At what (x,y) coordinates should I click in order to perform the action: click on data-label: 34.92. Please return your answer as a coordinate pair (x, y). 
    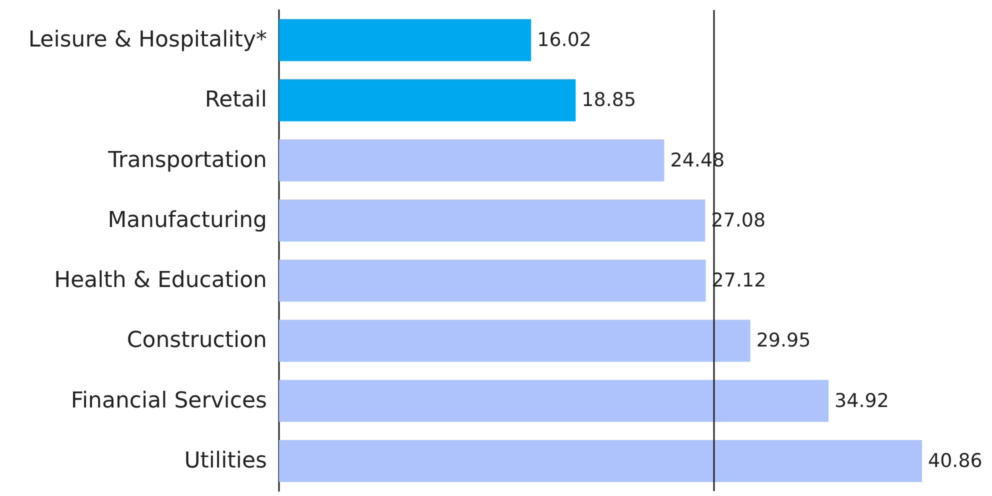
    Looking at the image, I should click on (861, 401).